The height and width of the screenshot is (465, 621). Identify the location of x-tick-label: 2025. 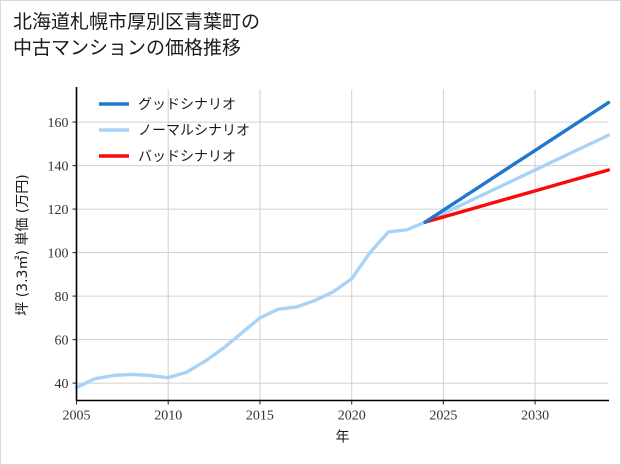
(443, 416).